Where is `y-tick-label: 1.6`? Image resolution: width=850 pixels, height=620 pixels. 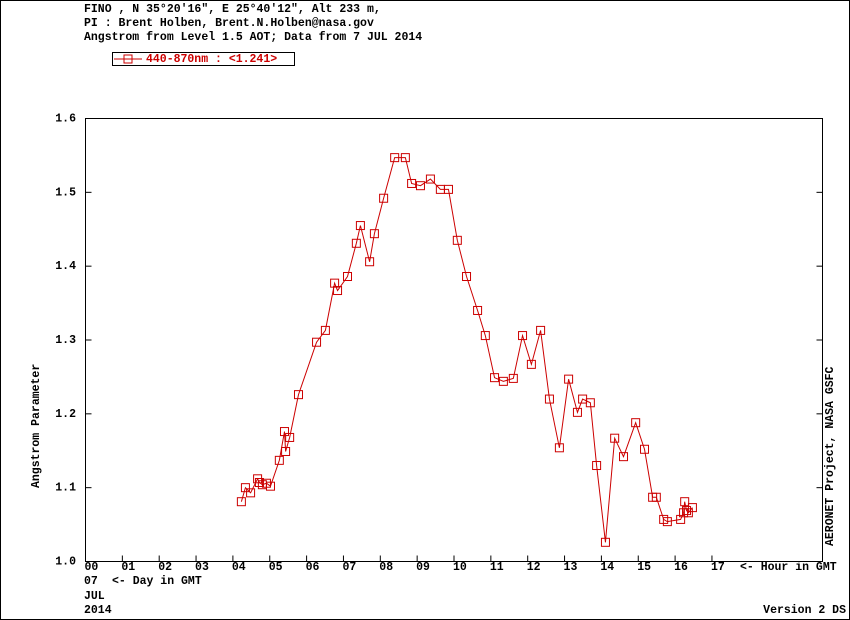 y-tick-label: 1.6 is located at coordinates (65, 119).